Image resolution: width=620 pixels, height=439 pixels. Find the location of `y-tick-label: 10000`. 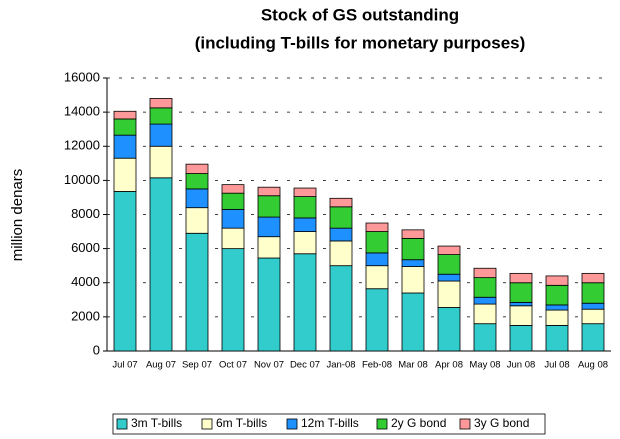

y-tick-label: 10000 is located at coordinates (82, 179).